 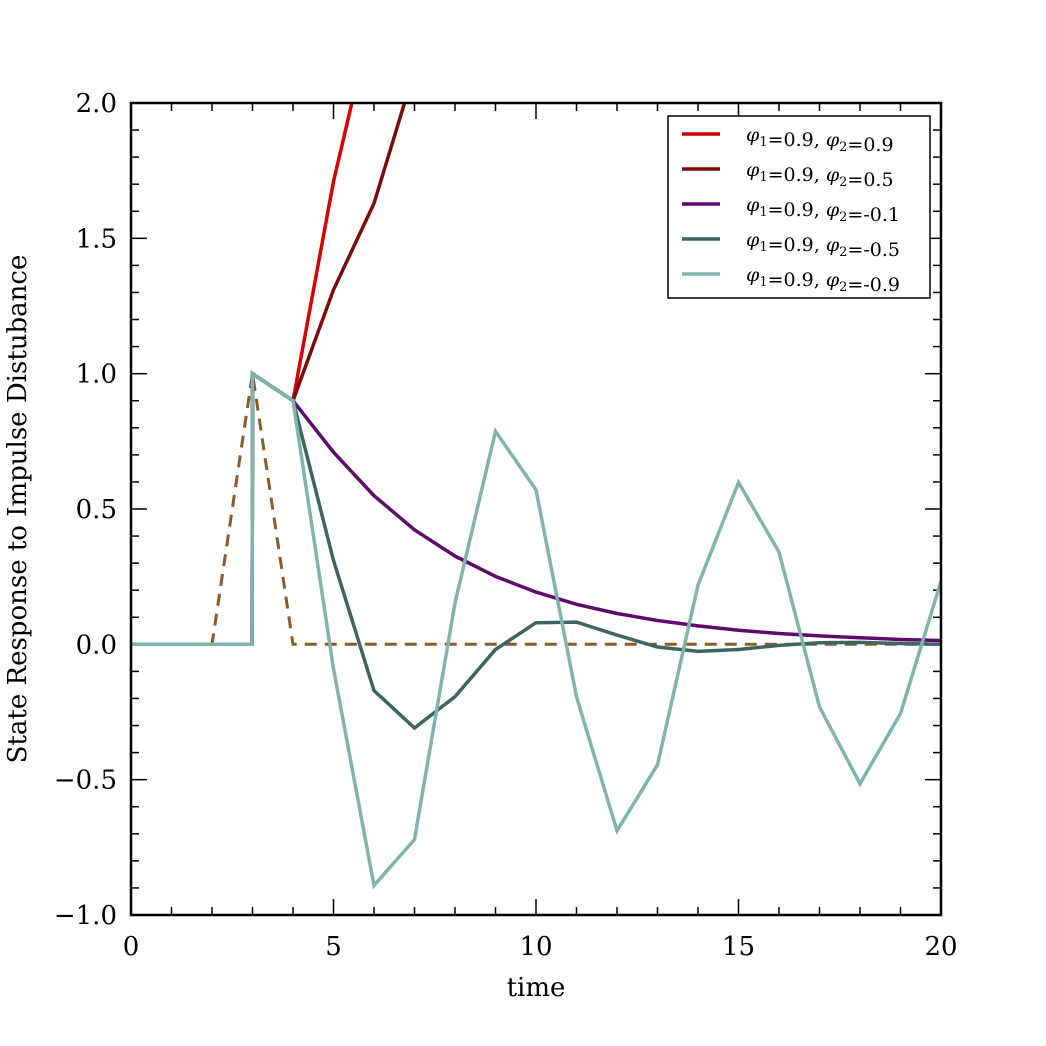 What do you see at coordinates (940, 947) in the screenshot?
I see `x-tick-label: 20` at bounding box center [940, 947].